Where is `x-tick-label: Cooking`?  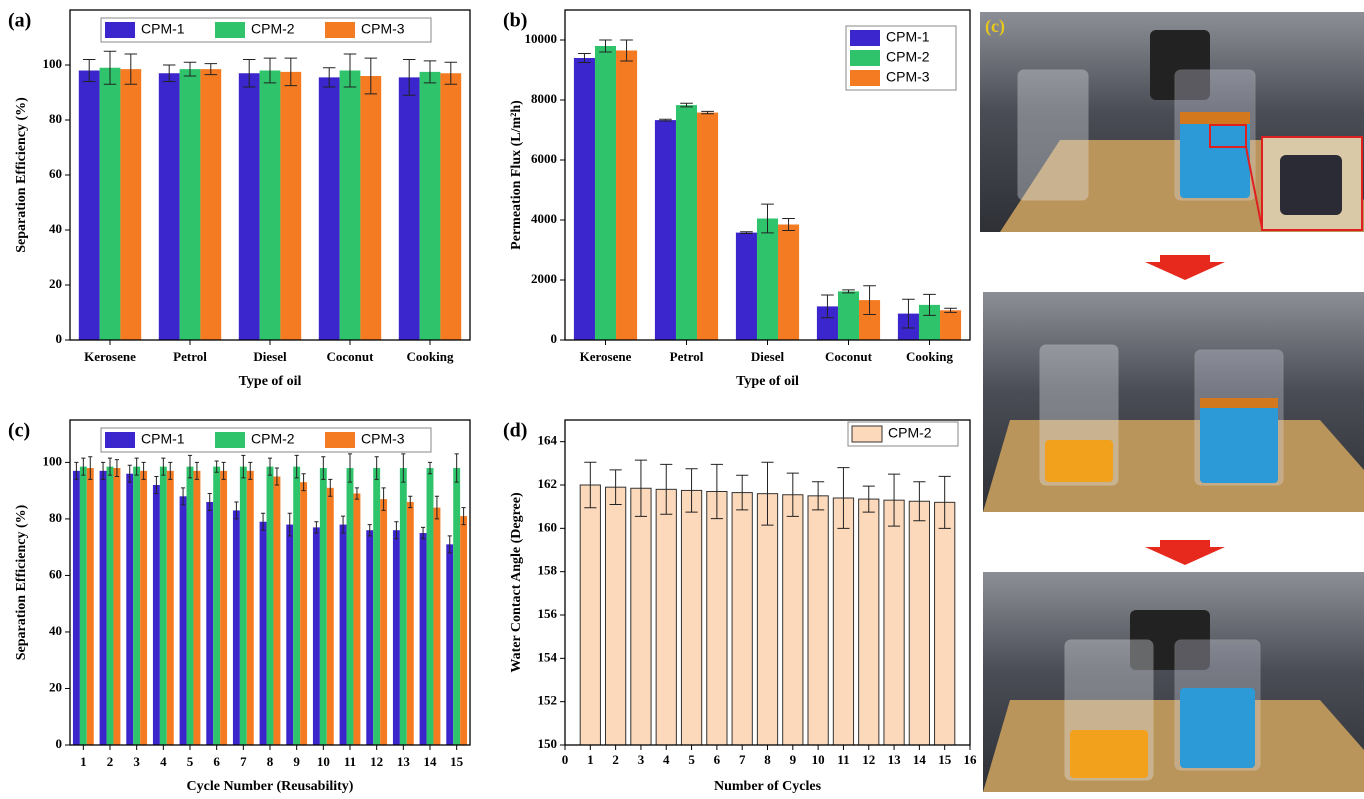 x-tick-label: Cooking is located at coordinates (929, 356).